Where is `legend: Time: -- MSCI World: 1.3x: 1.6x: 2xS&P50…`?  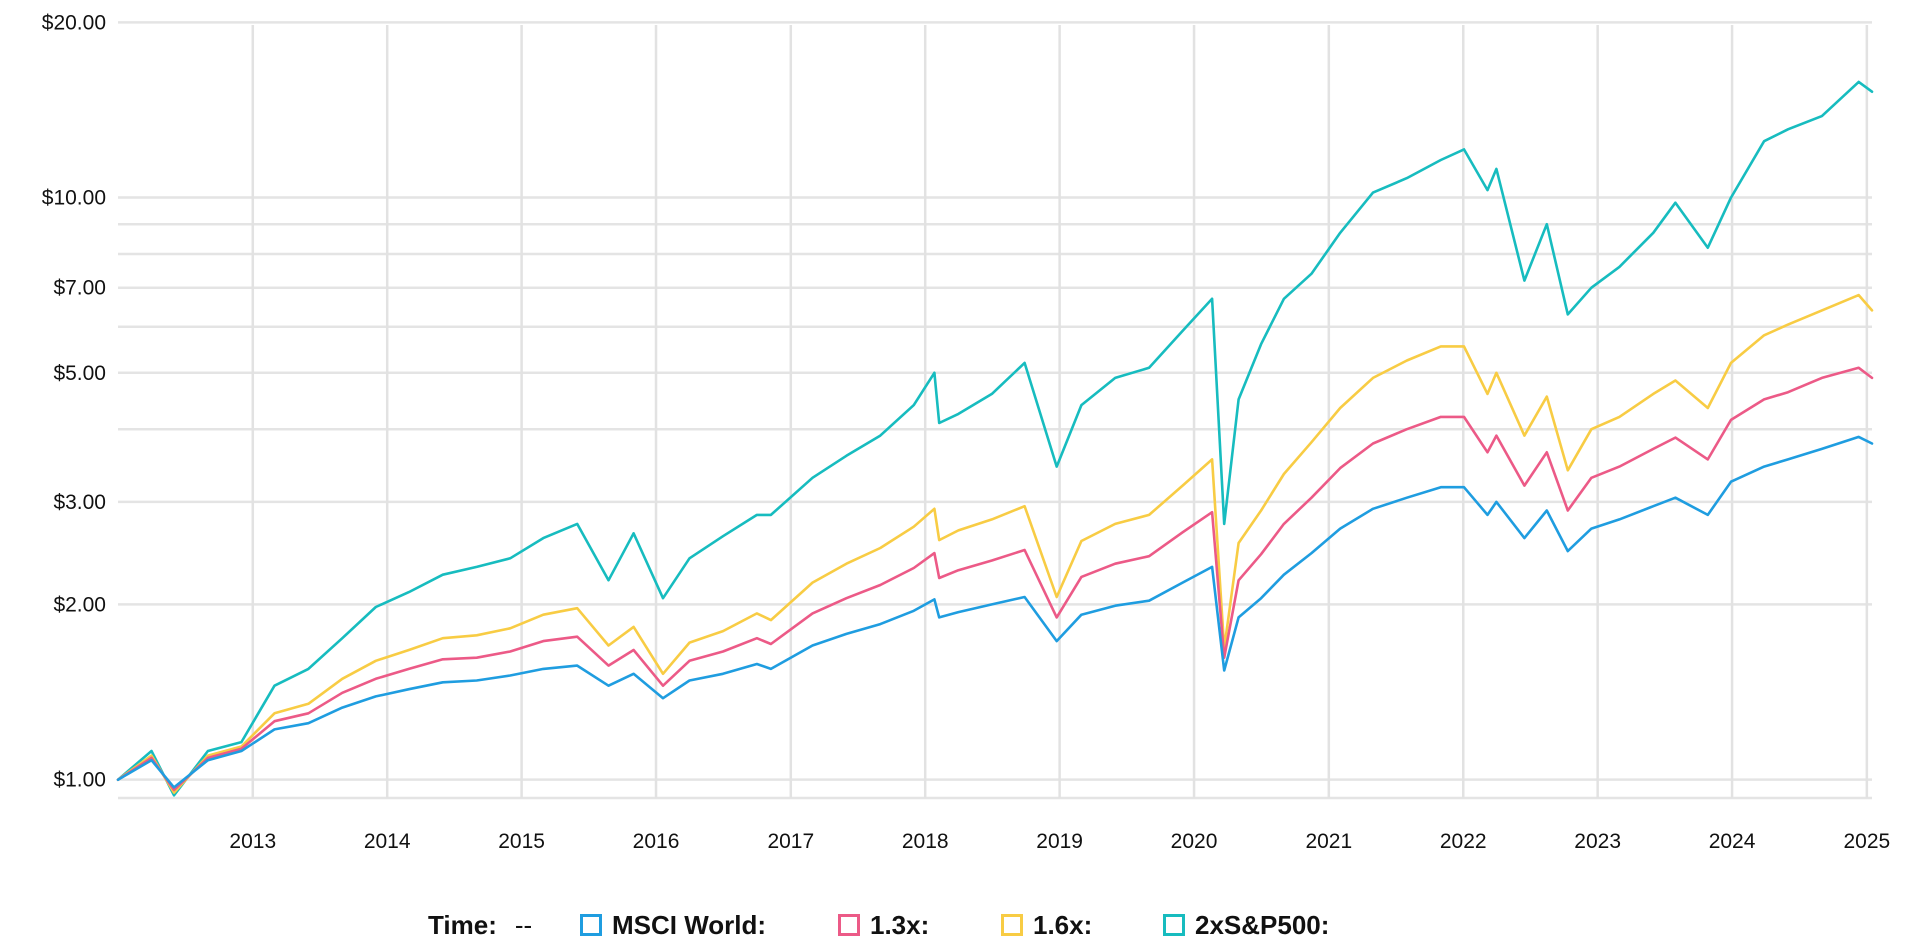 legend: Time: -- MSCI World: 1.3x: 1.6x: 2xS&P50… is located at coordinates (954, 925).